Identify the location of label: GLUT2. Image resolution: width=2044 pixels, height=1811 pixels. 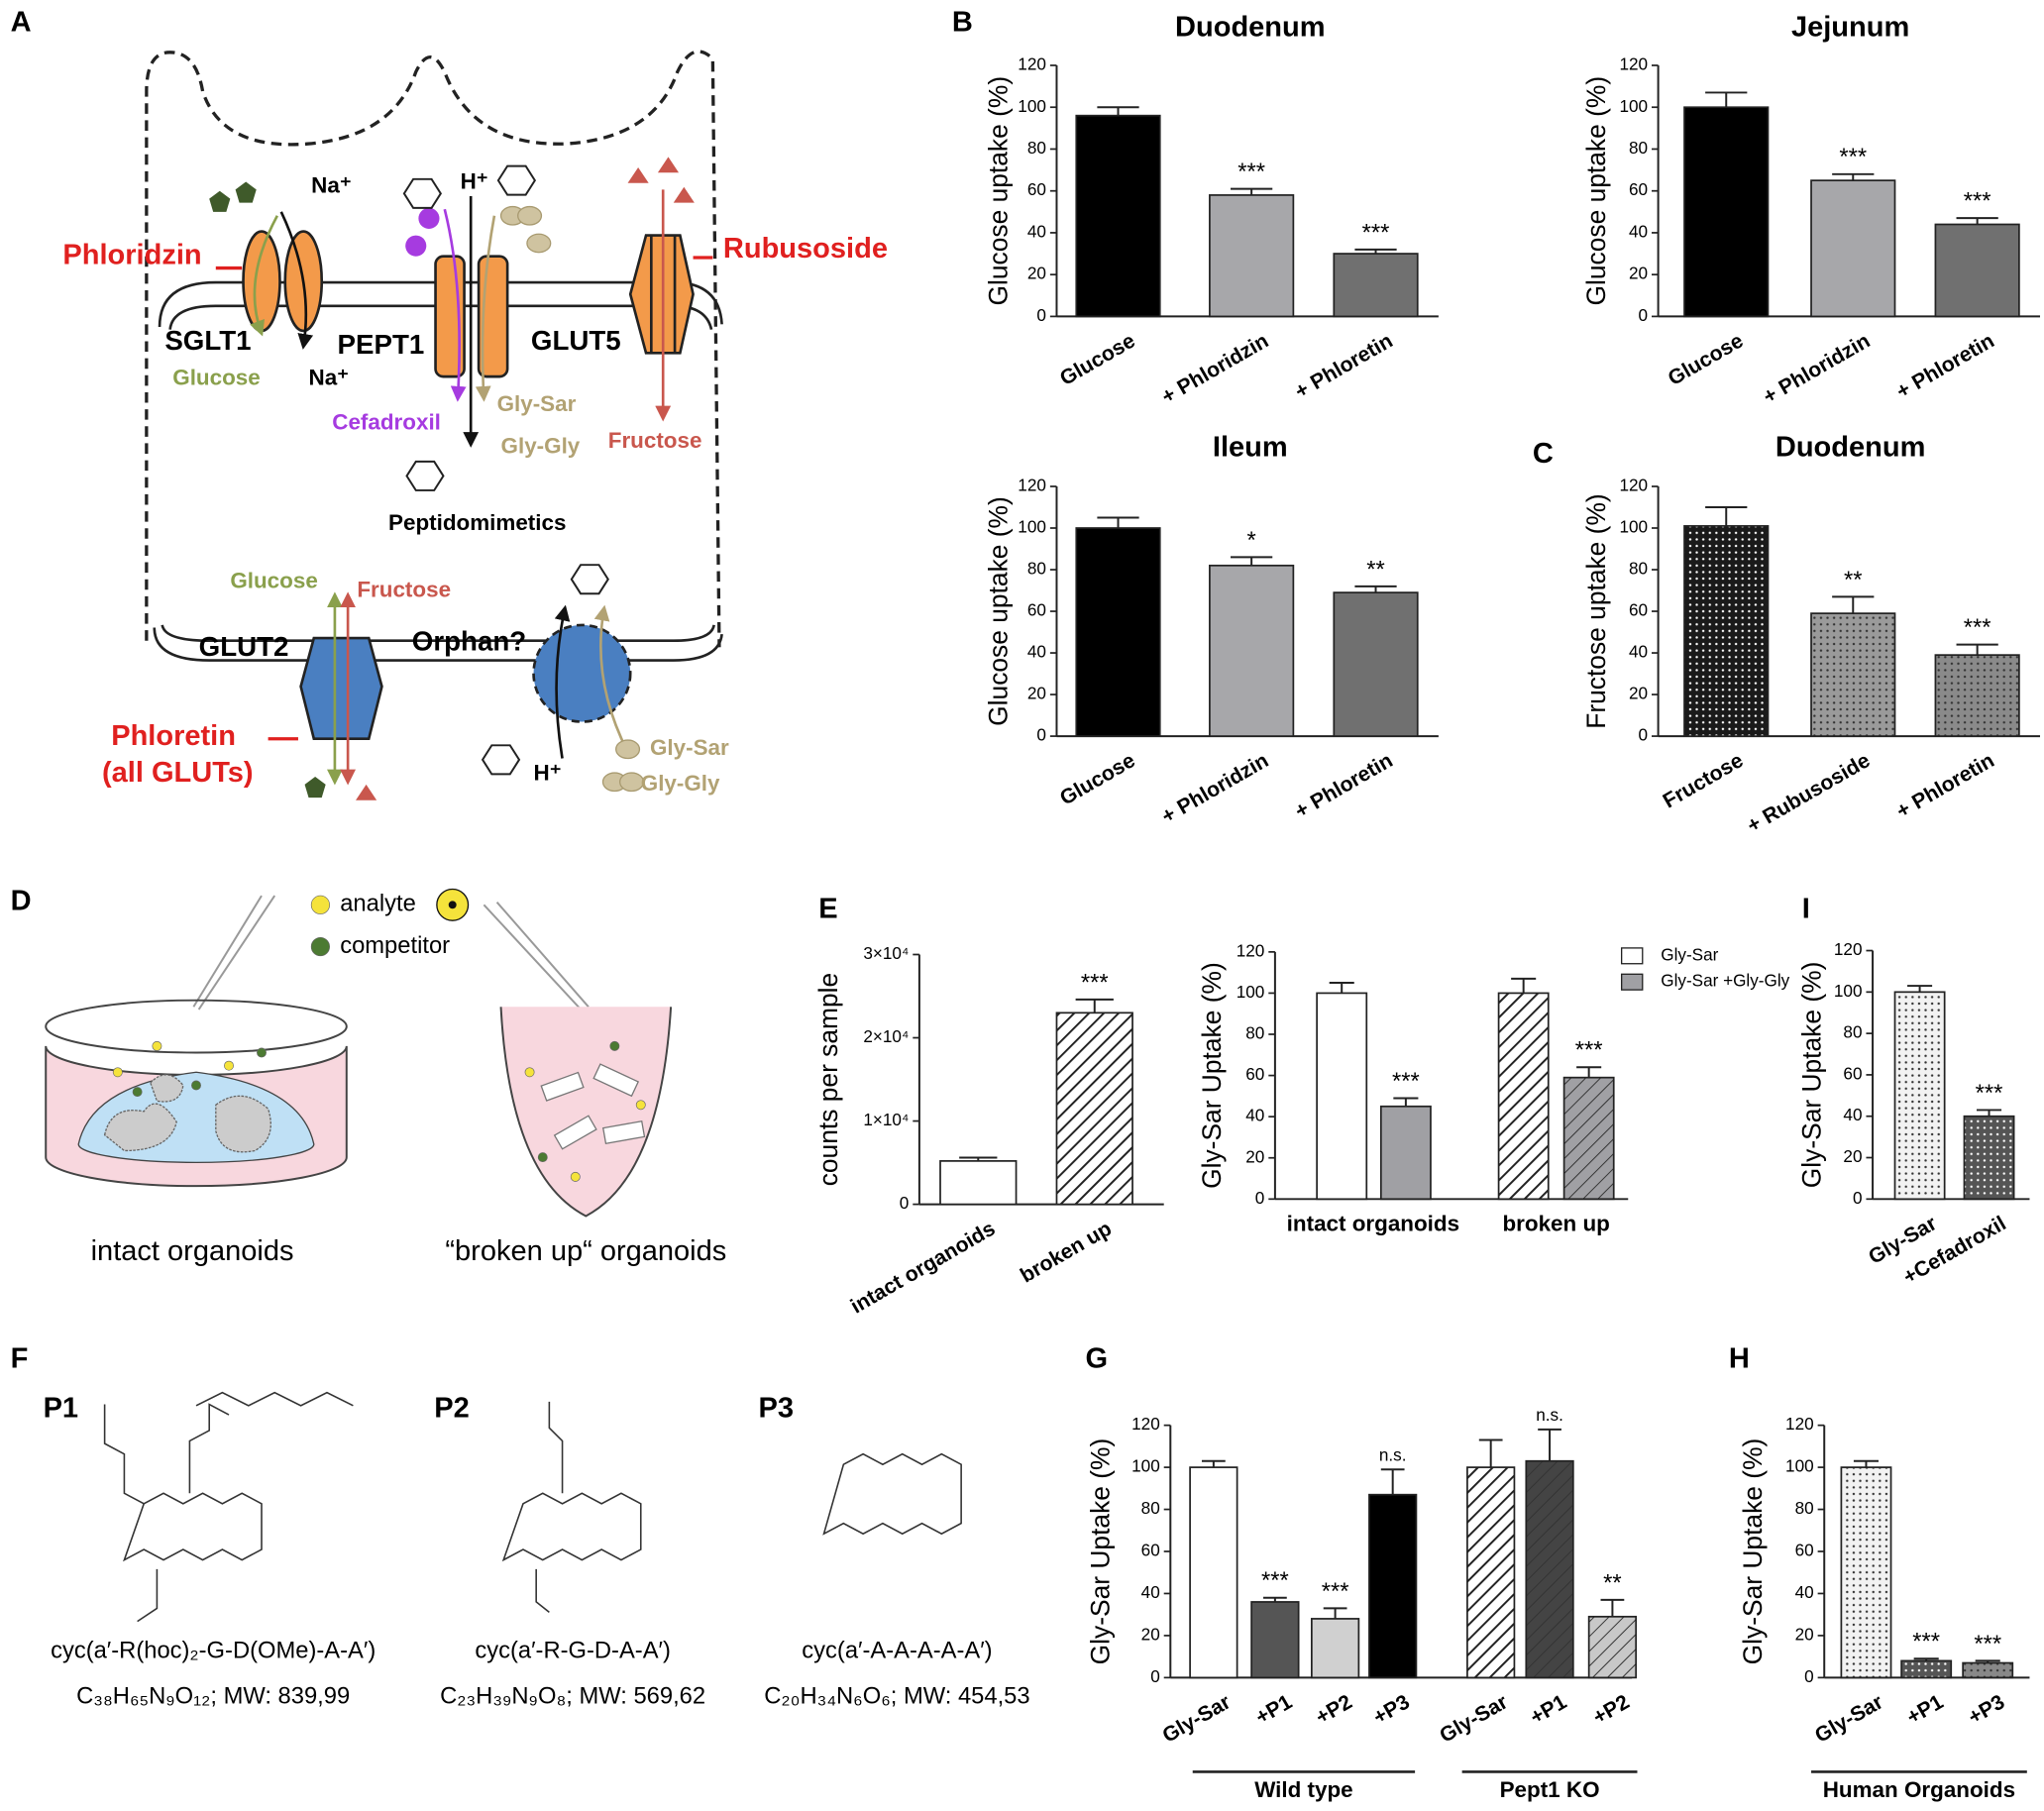
(244, 646).